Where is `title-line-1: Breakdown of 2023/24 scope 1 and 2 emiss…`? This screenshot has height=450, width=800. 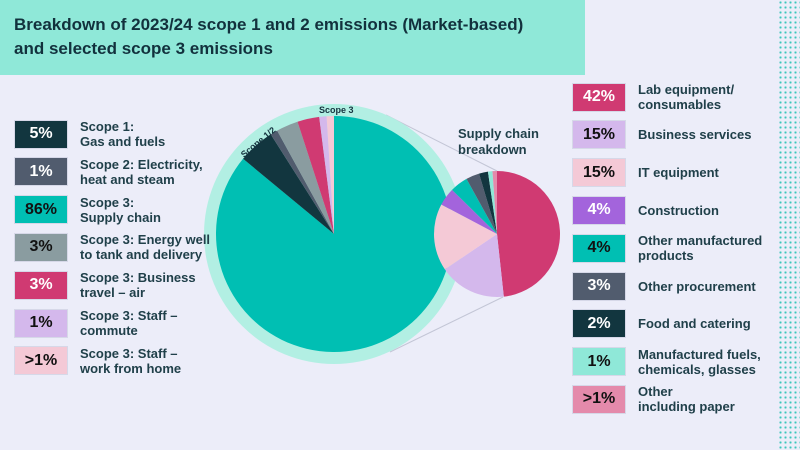 title-line-1: Breakdown of 2023/24 scope 1 and 2 emiss… is located at coordinates (269, 24).